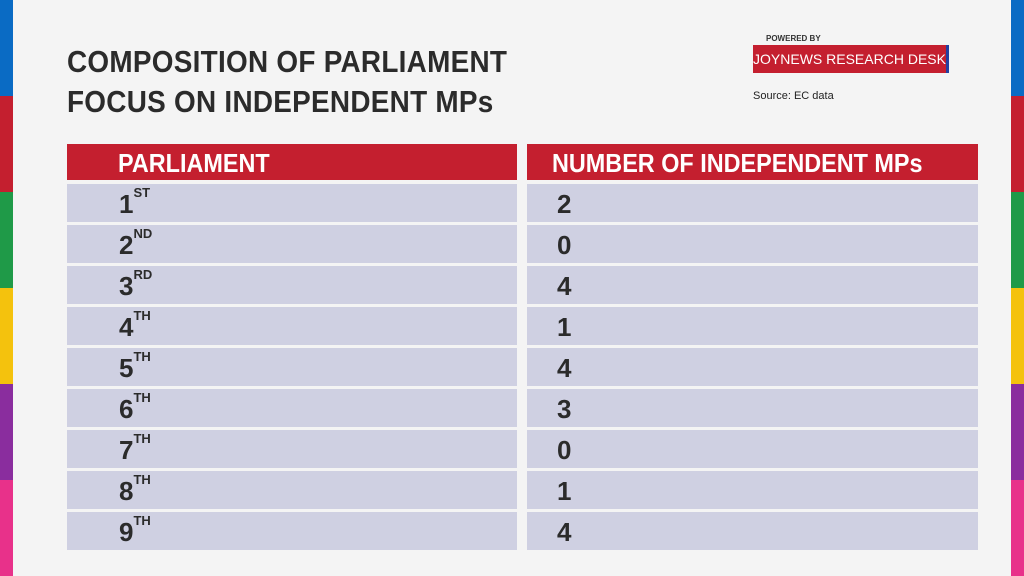 This screenshot has height=576, width=1024. What do you see at coordinates (523, 490) in the screenshot?
I see `table-row: 8TH 1` at bounding box center [523, 490].